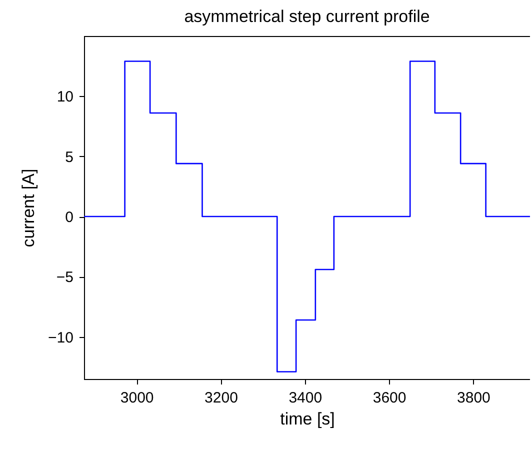 The image size is (531, 451). I want to click on x-axis-title: time [s], so click(307, 419).